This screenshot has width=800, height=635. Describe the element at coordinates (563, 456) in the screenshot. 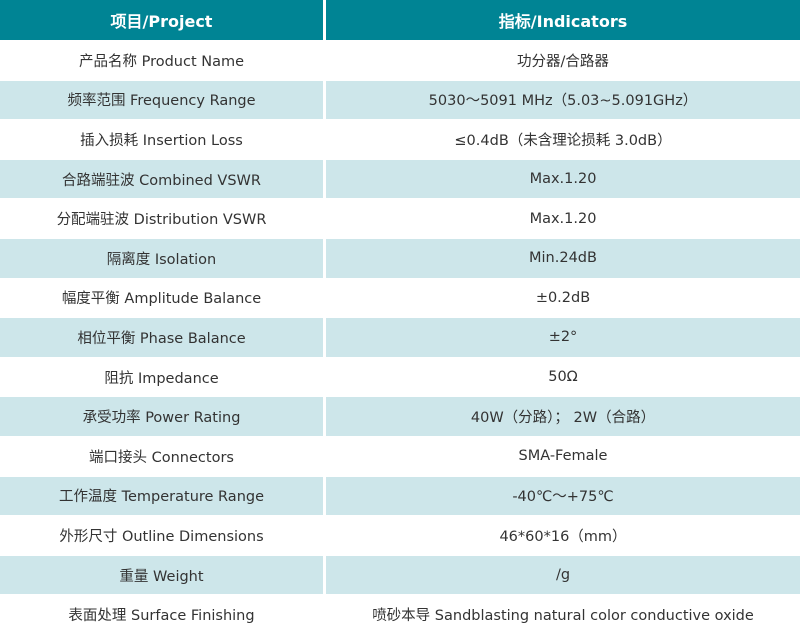

I see `cell-indicator: SMA-Female` at that location.